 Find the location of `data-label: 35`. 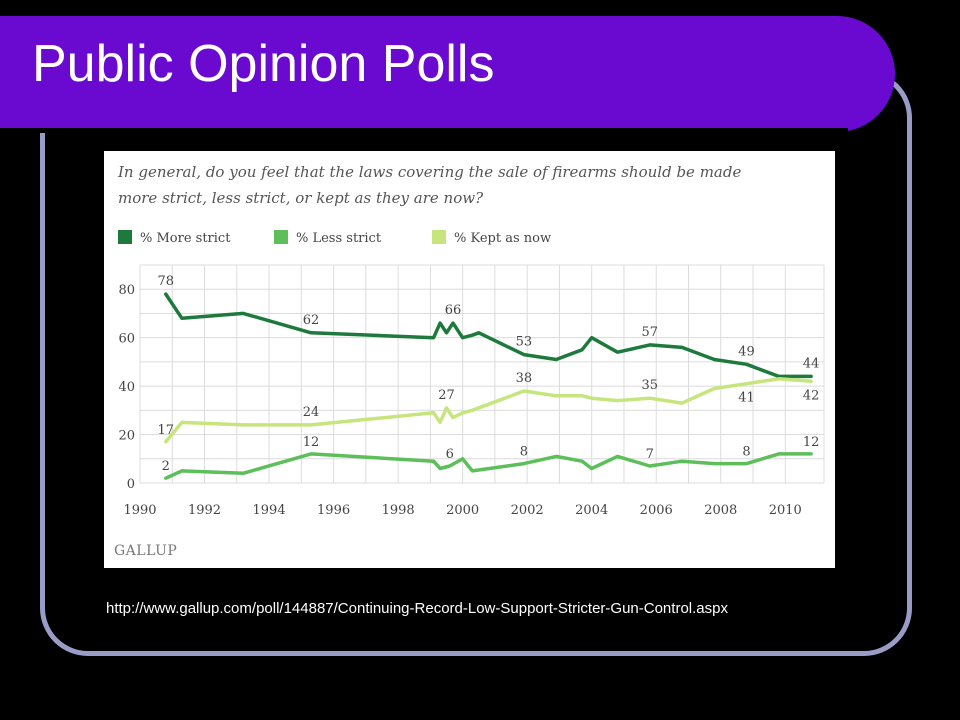

data-label: 35 is located at coordinates (650, 385).